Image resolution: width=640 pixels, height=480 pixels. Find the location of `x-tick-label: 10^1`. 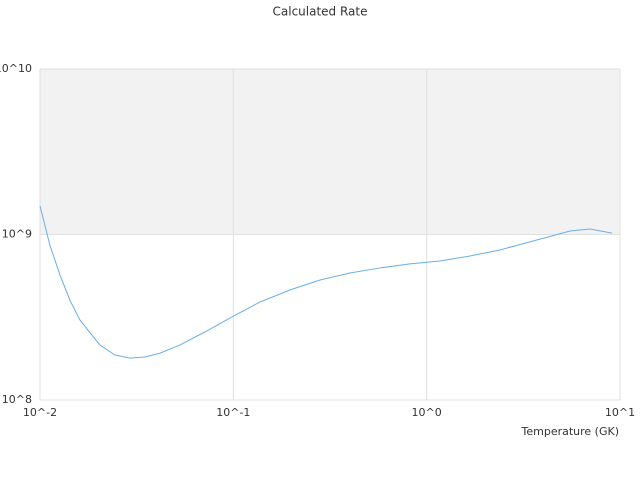

x-tick-label: 10^1 is located at coordinates (620, 412).